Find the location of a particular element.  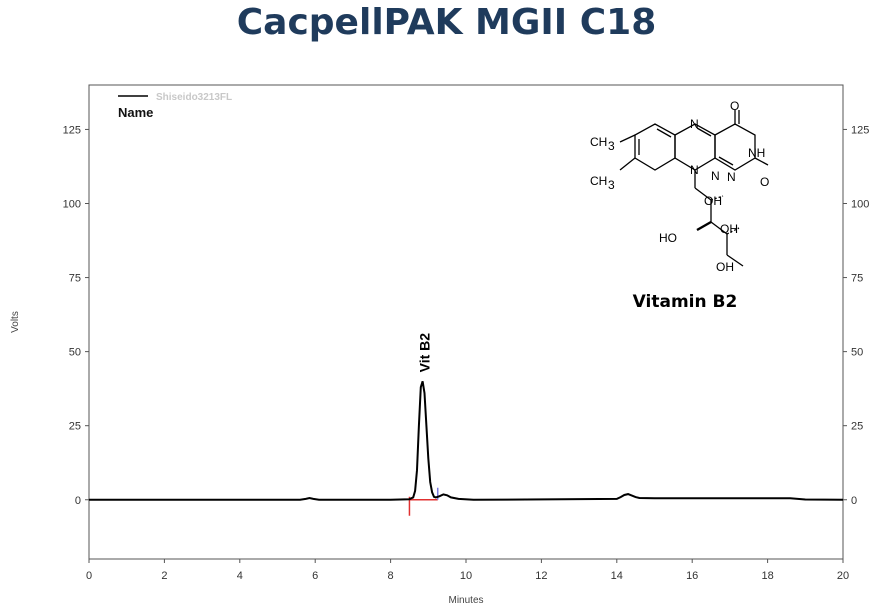

x-tick-label: 2 is located at coordinates (164, 576).